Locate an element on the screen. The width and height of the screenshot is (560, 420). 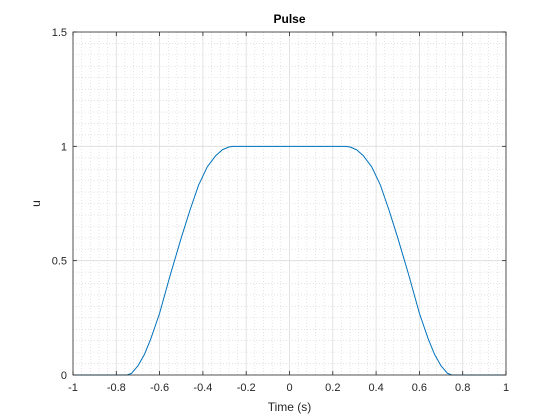
x-tick-label: 1 is located at coordinates (506, 388).